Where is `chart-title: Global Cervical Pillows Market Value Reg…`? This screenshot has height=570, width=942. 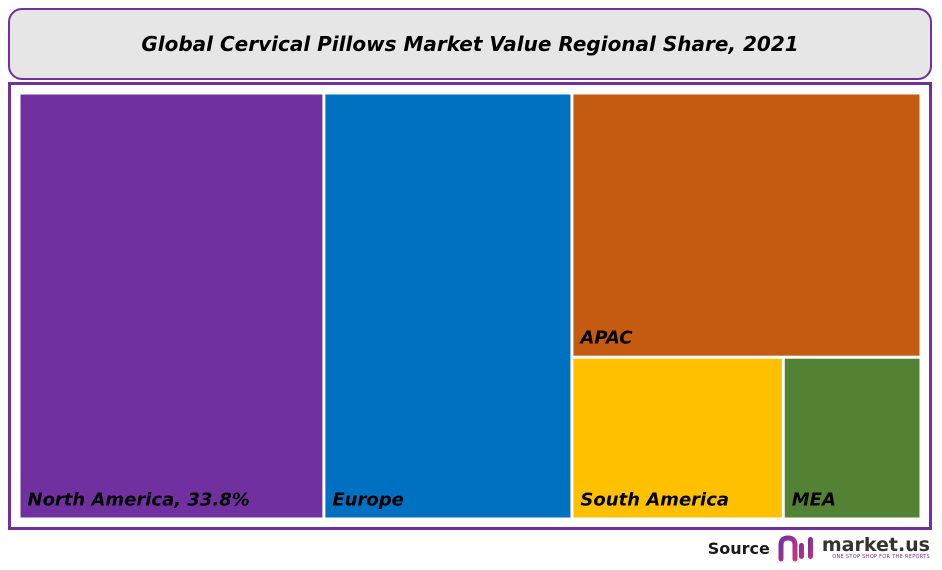
chart-title: Global Cervical Pillows Market Value Reg… is located at coordinates (470, 44).